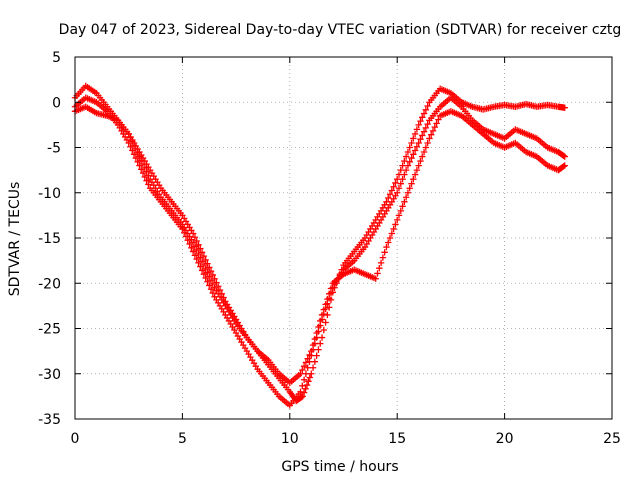  Describe the element at coordinates (339, 467) in the screenshot. I see `x-axis-label: GPS time / hours` at that location.